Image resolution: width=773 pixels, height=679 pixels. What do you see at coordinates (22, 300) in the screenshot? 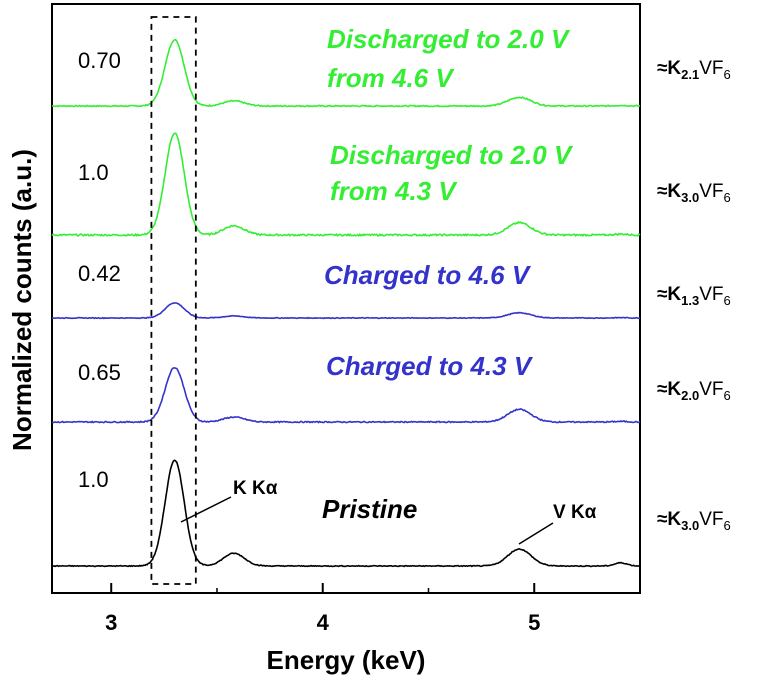
I see `y-axis-title: Normalized counts (a.u.)` at bounding box center [22, 300].